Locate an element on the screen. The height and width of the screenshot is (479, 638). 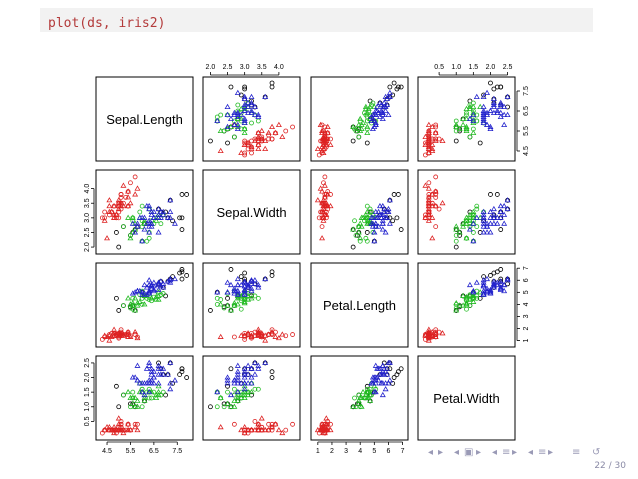
search-refresh-icon: ↺ is located at coordinates (596, 452).